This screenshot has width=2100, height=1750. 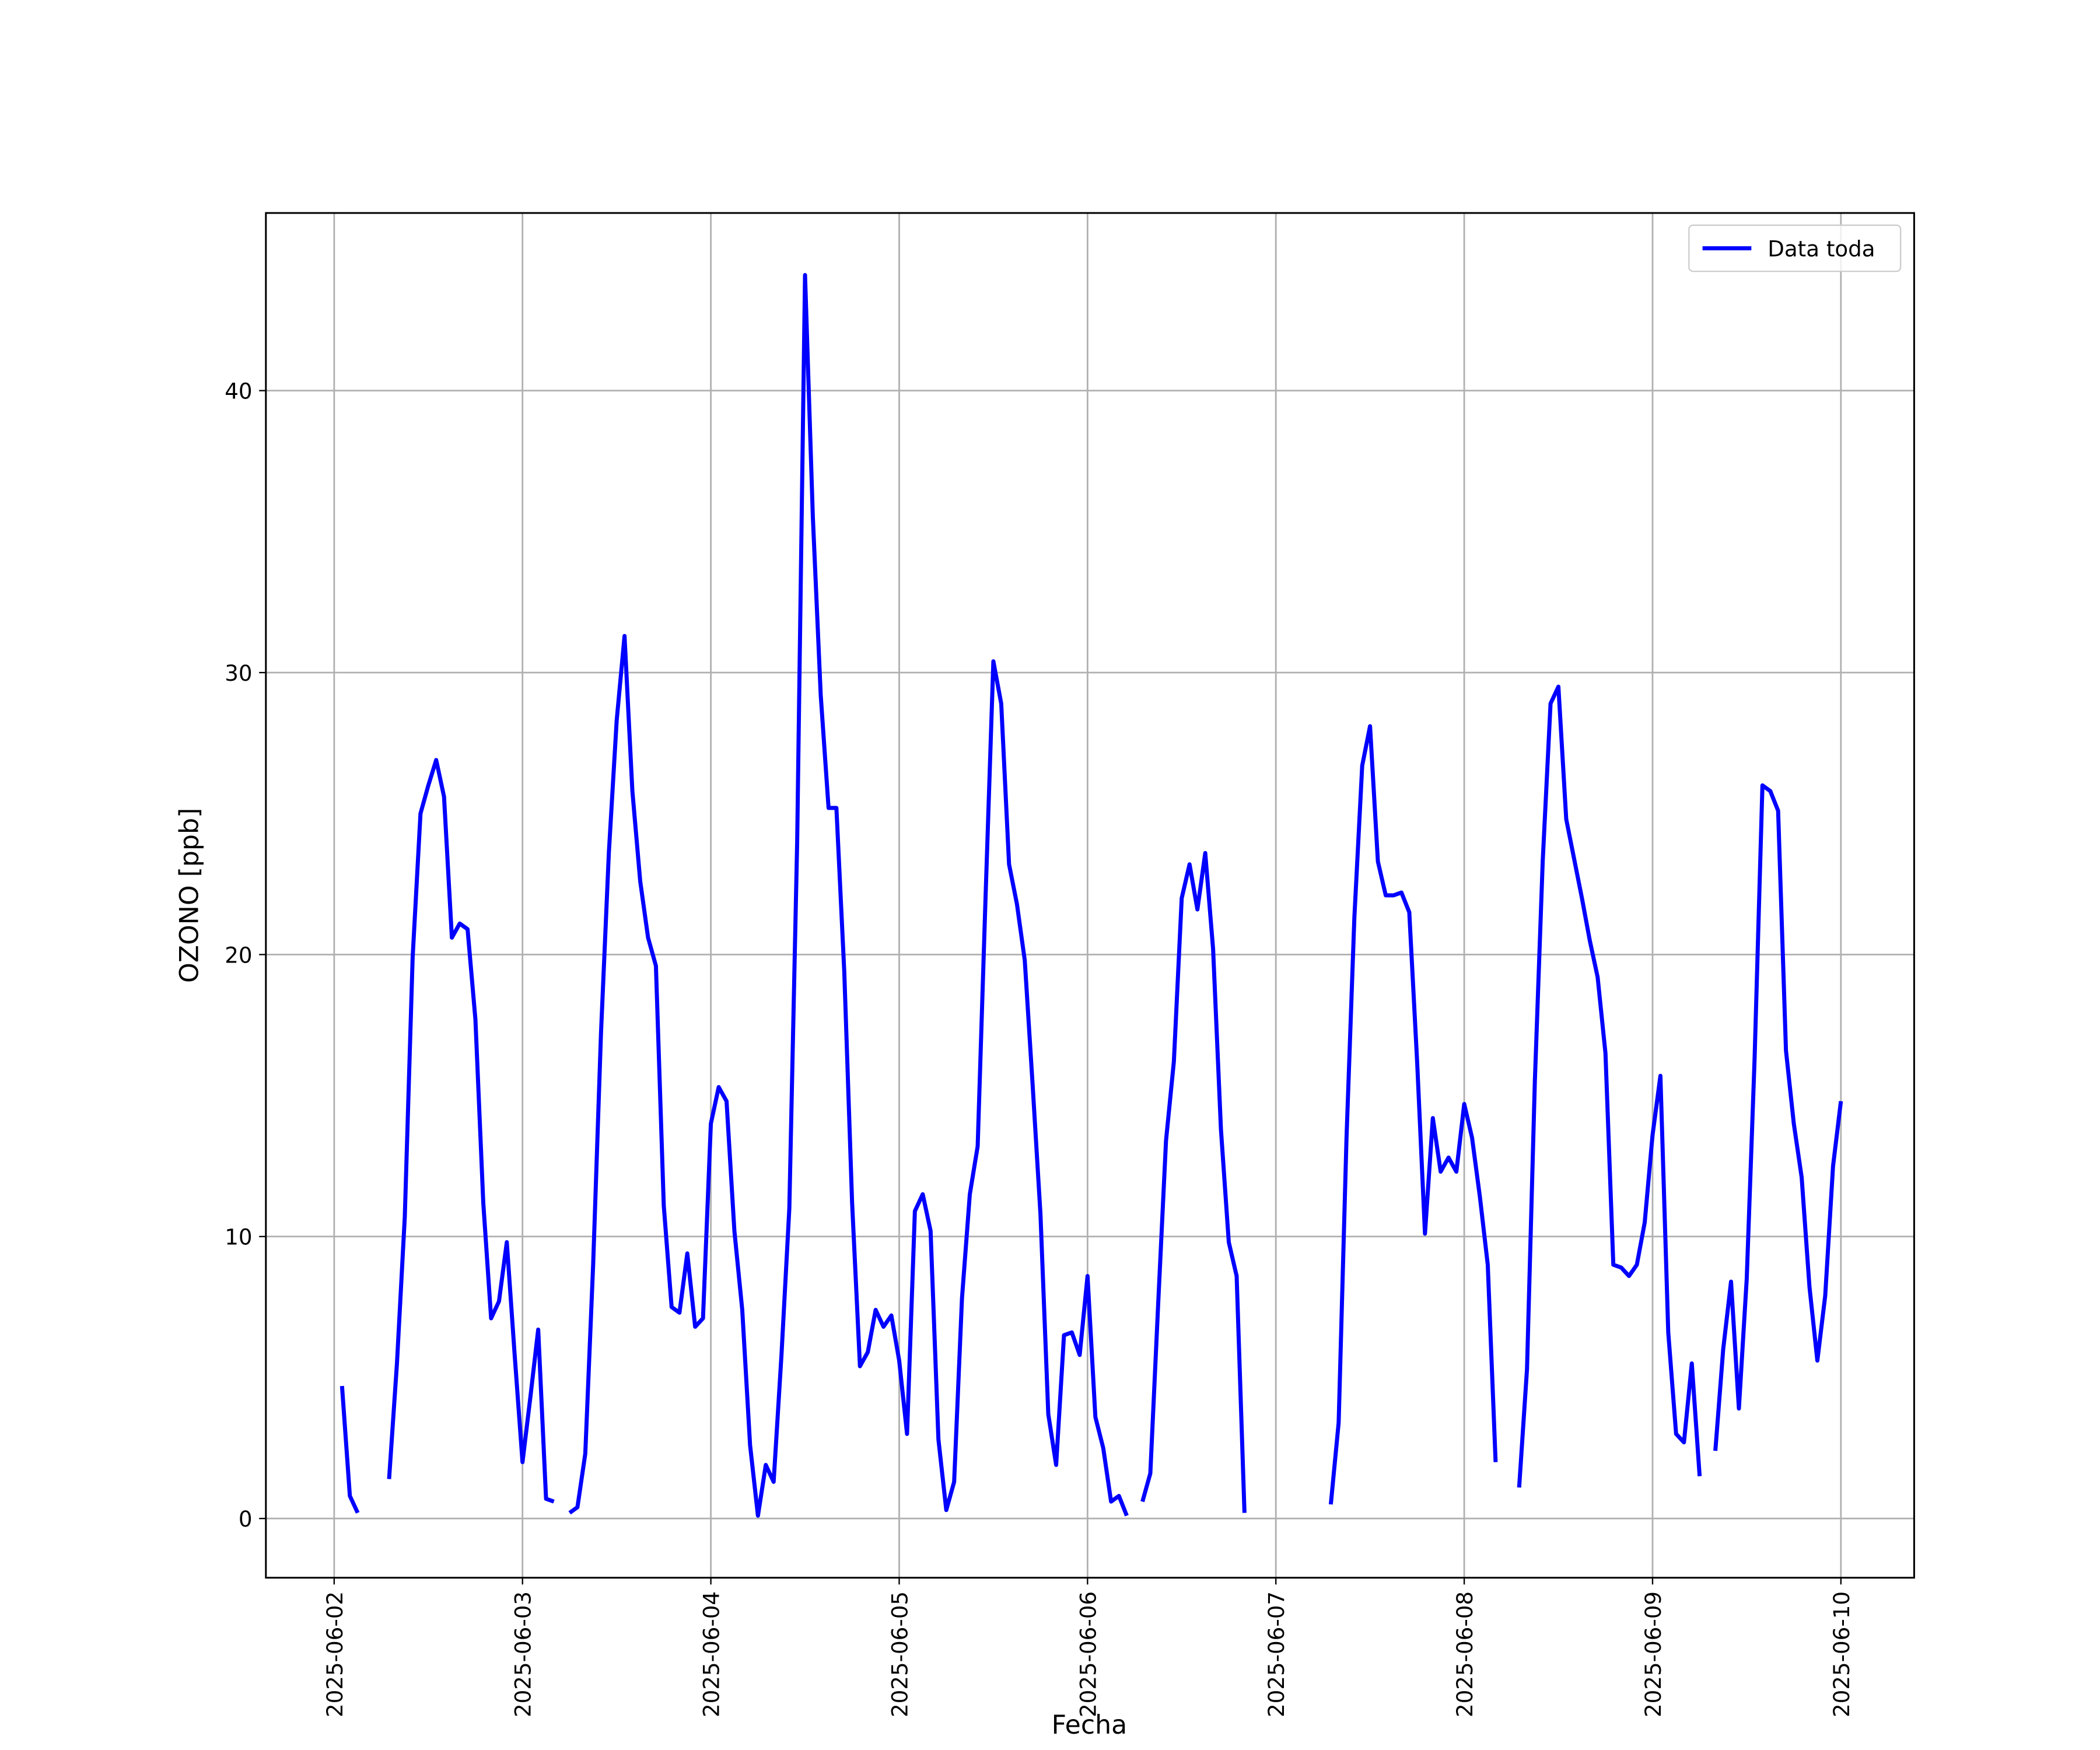 What do you see at coordinates (238, 1237) in the screenshot?
I see `y-tick-label: 10` at bounding box center [238, 1237].